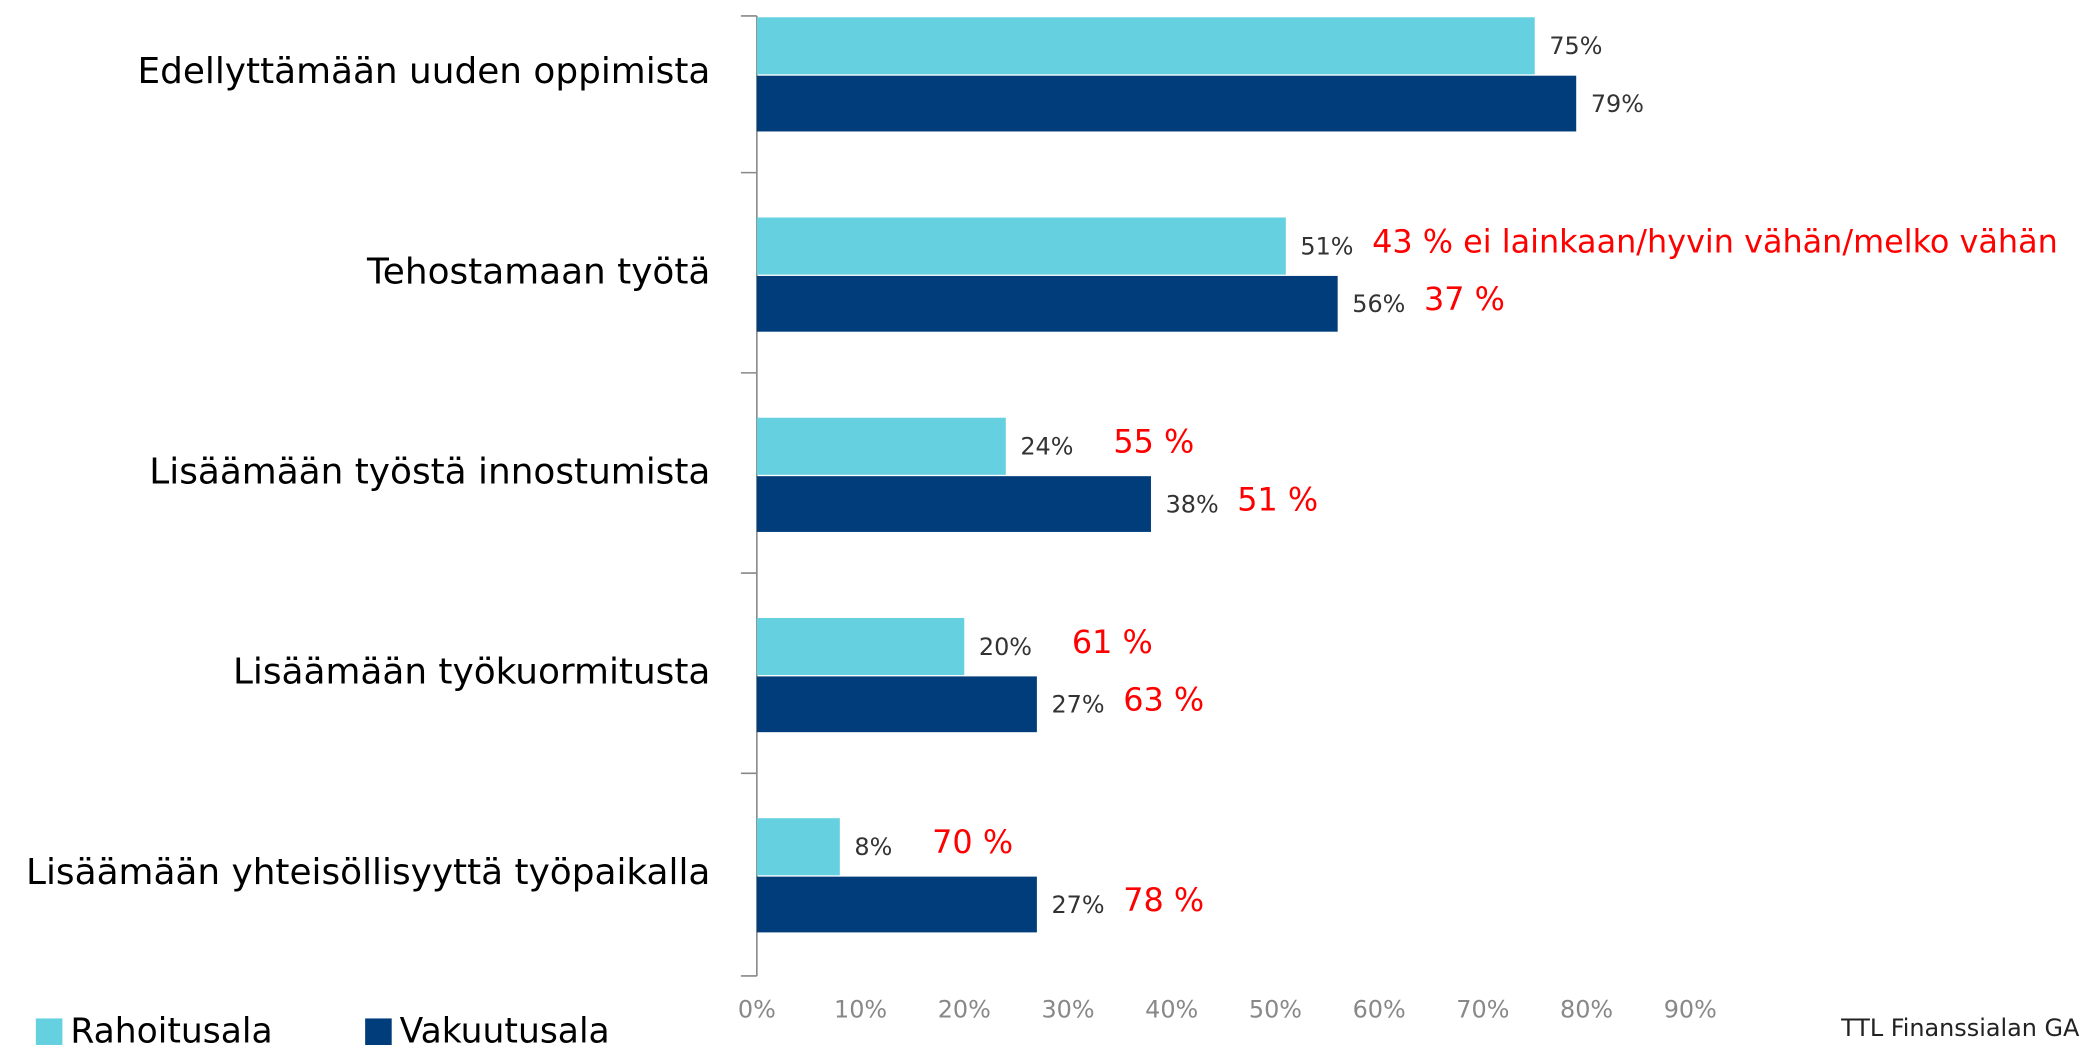  I want to click on value-label: 20%, so click(1005, 647).